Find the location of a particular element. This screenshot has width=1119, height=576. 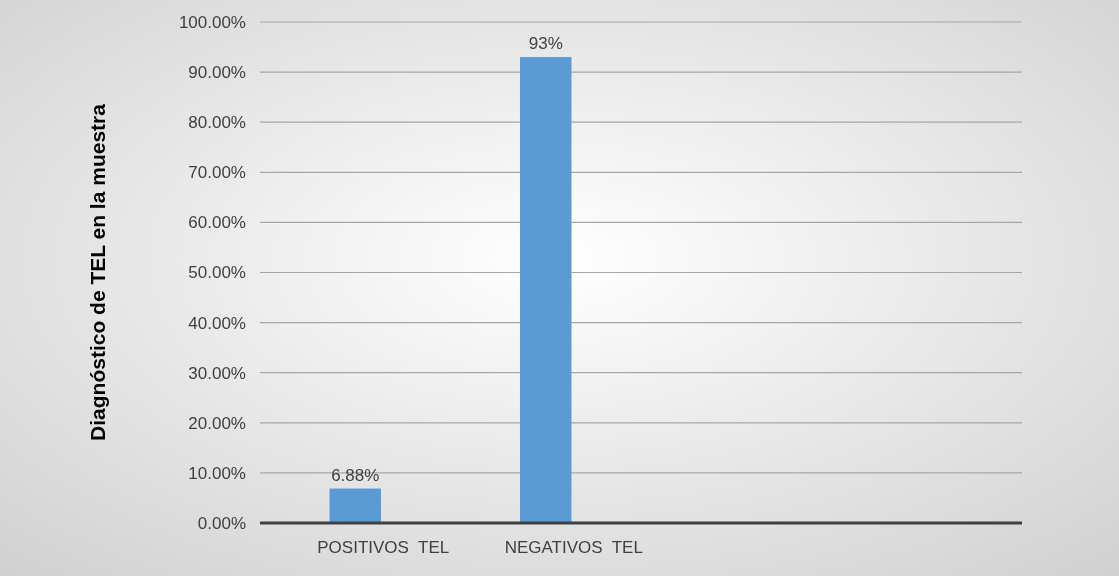

y-tick-label: 20.00% is located at coordinates (217, 423).